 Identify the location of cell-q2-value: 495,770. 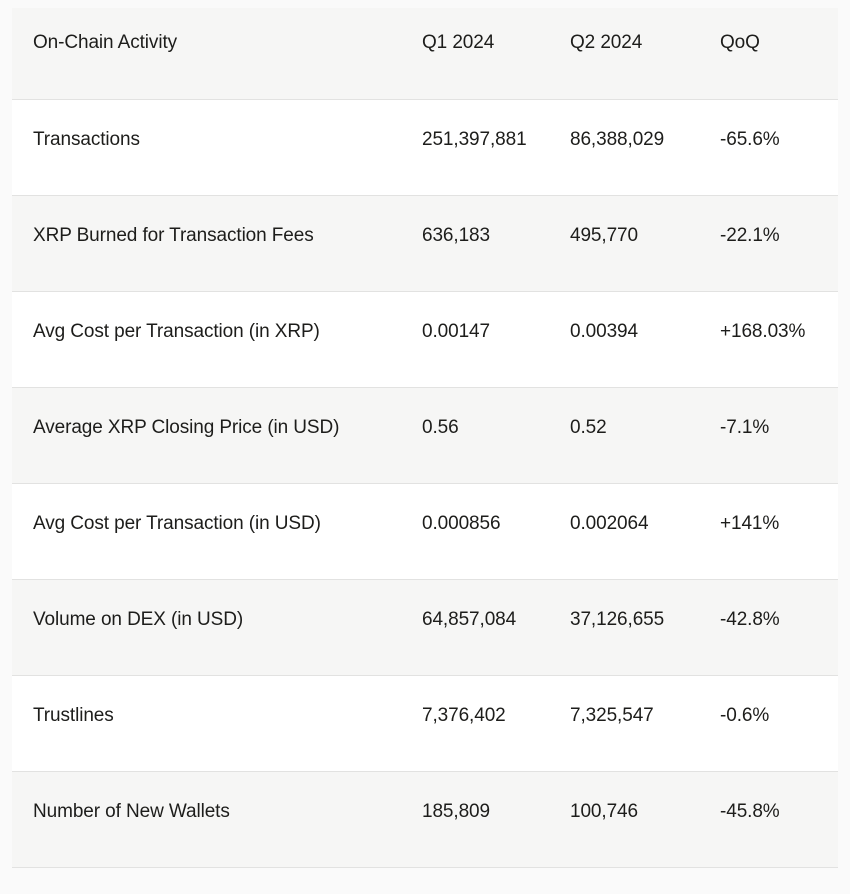
(604, 235).